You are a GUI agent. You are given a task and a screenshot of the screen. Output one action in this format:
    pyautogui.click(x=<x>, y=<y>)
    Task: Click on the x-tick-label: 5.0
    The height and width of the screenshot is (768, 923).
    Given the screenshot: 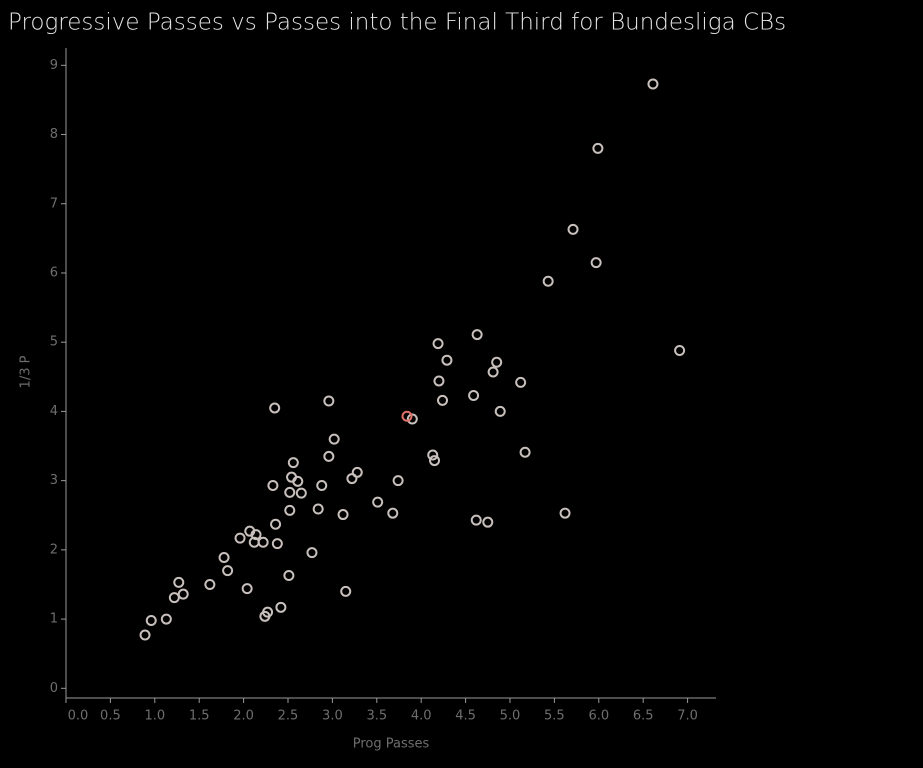 What is the action you would take?
    pyautogui.click(x=510, y=716)
    